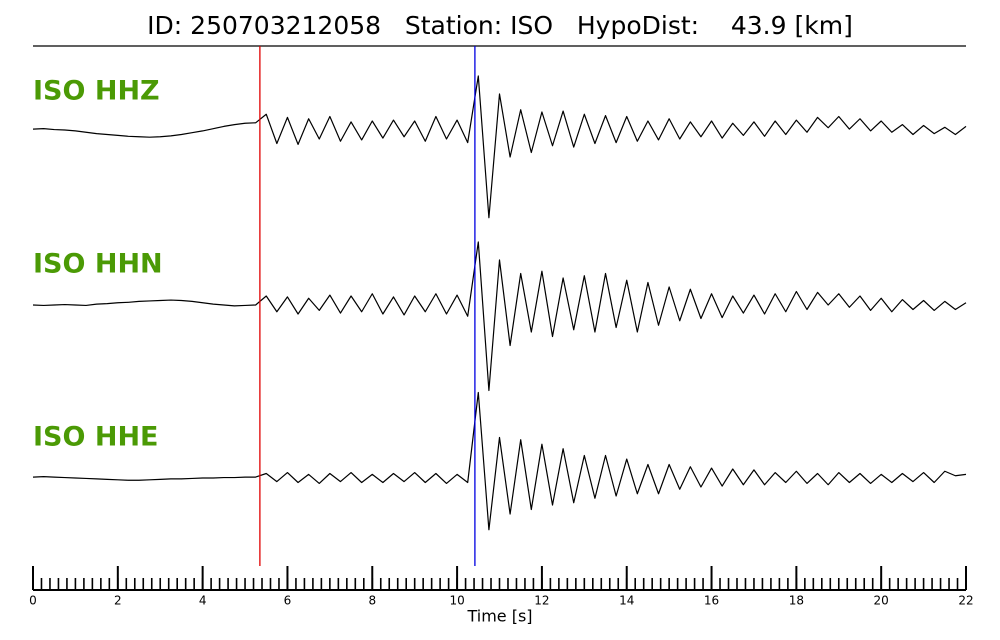 The width and height of the screenshot is (1000, 640). I want to click on x-tick-label: 22, so click(965, 601).